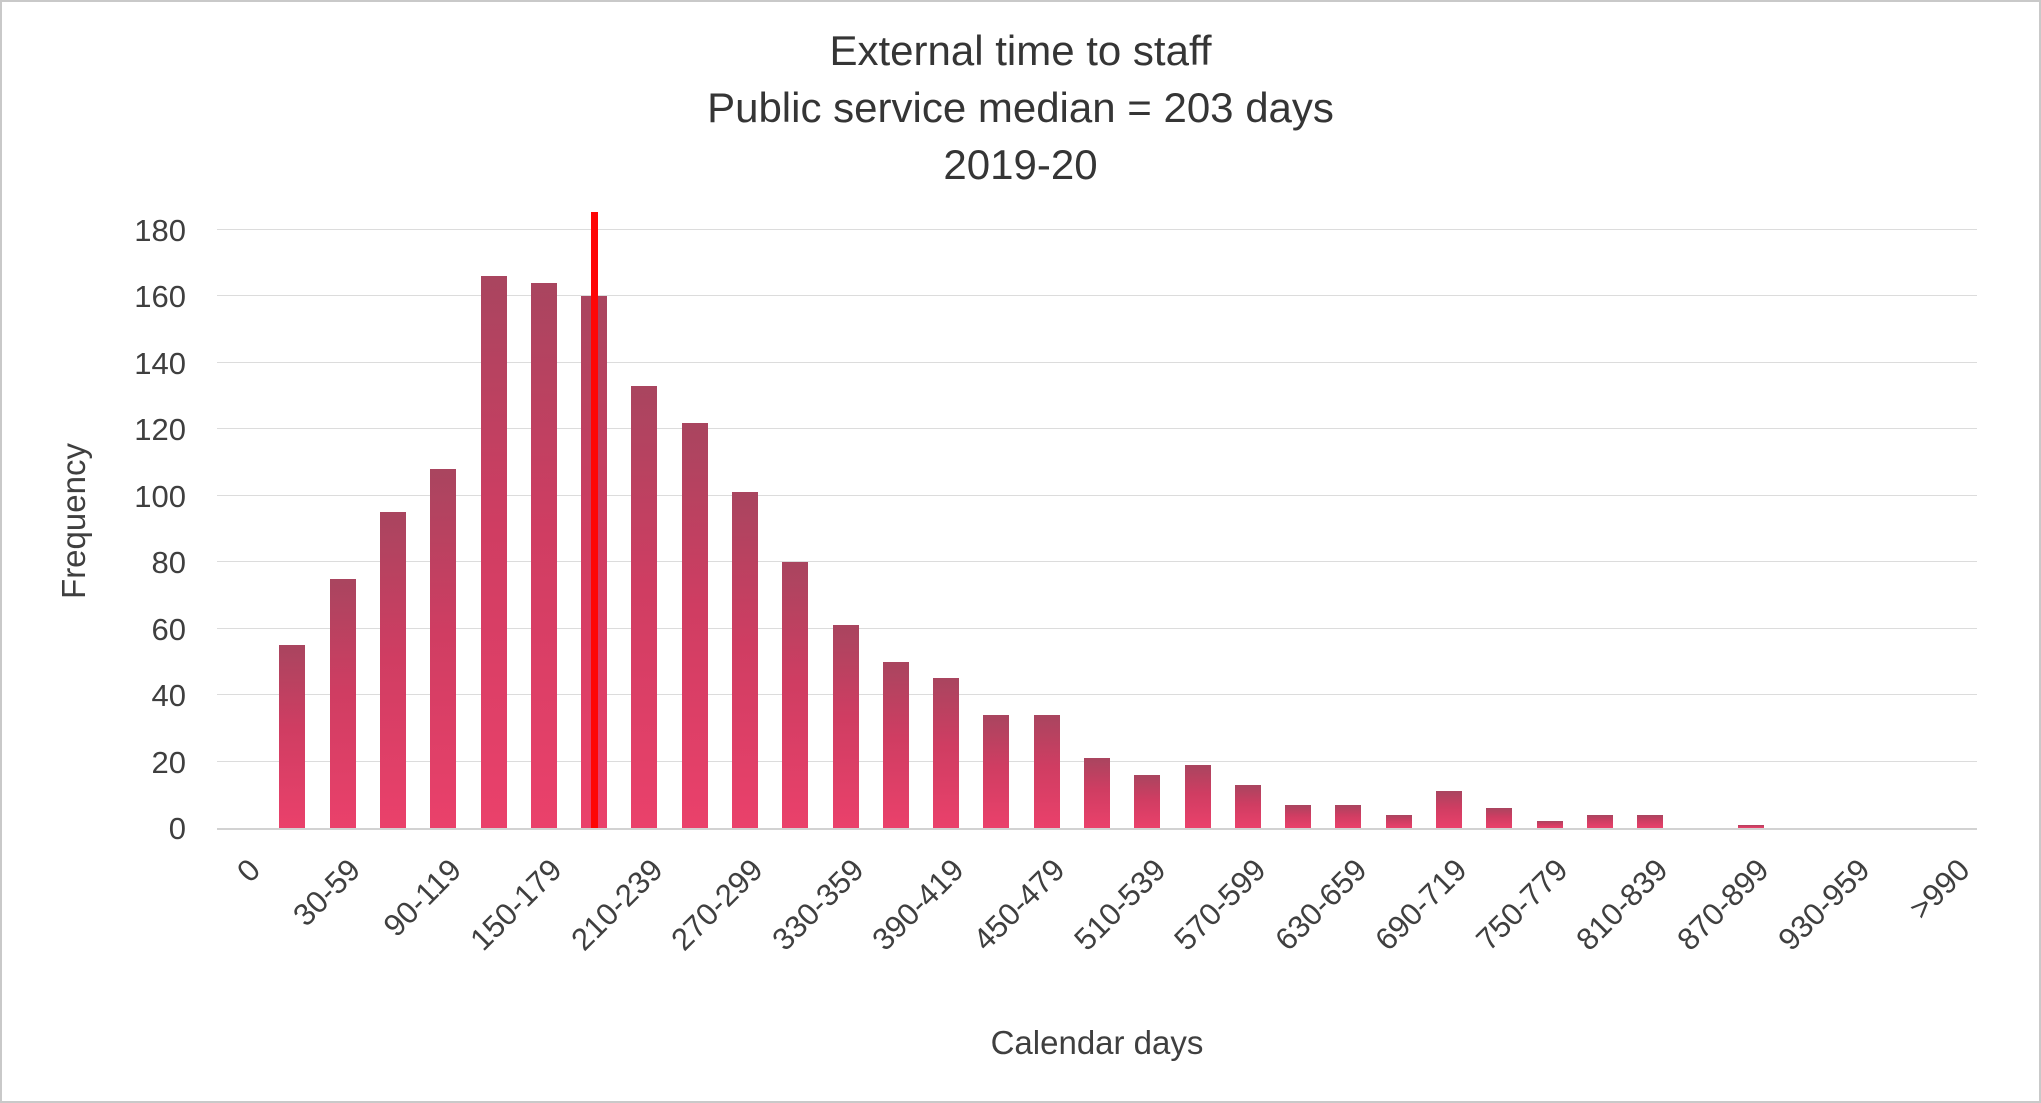 The image size is (2041, 1103). Describe the element at coordinates (594, 520) in the screenshot. I see `median-line` at that location.